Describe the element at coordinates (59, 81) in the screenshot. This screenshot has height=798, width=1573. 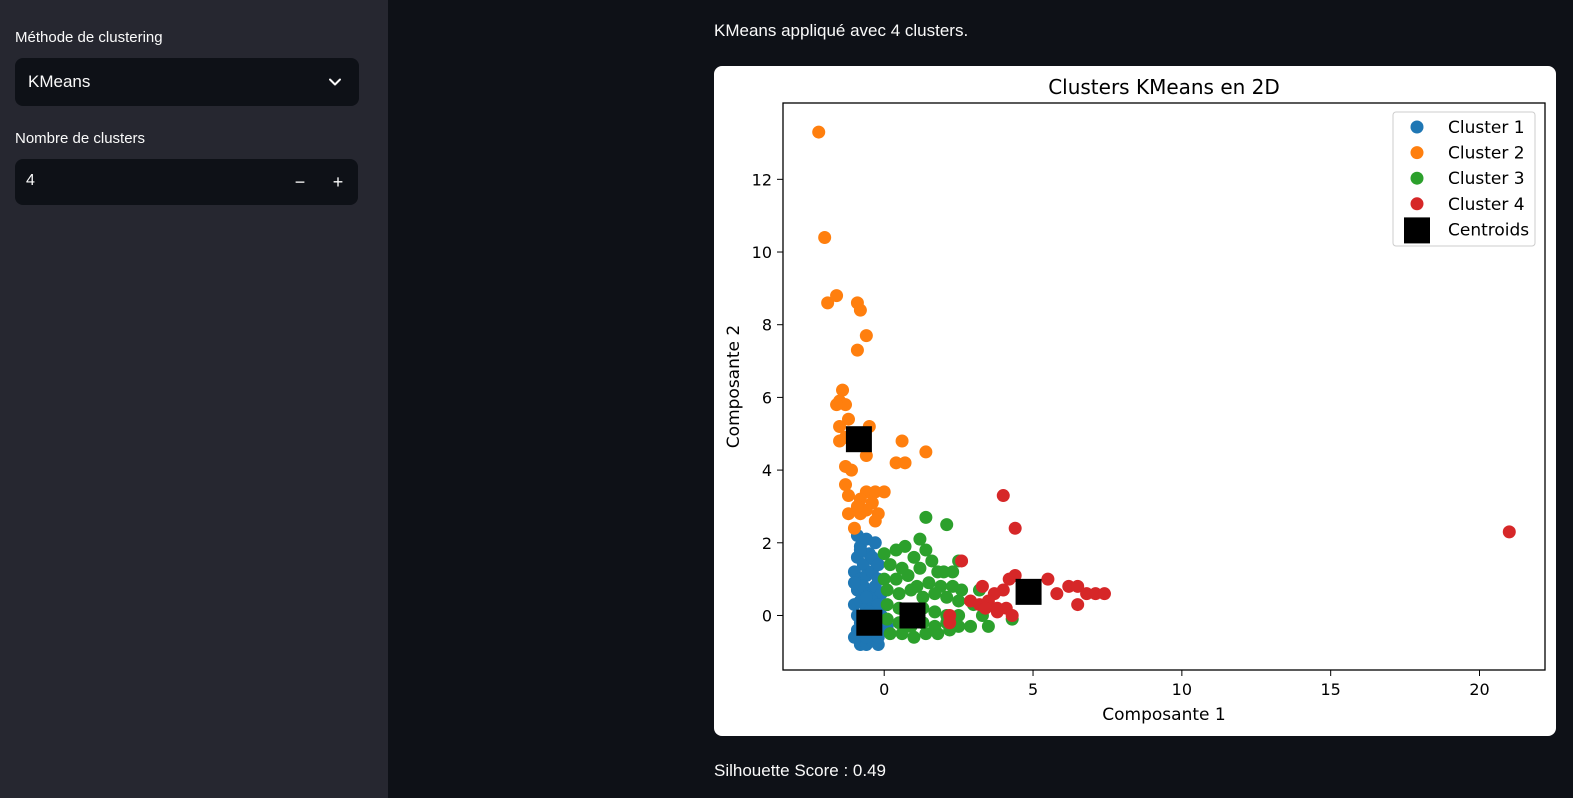
I see `method-select-value: KMeans` at that location.